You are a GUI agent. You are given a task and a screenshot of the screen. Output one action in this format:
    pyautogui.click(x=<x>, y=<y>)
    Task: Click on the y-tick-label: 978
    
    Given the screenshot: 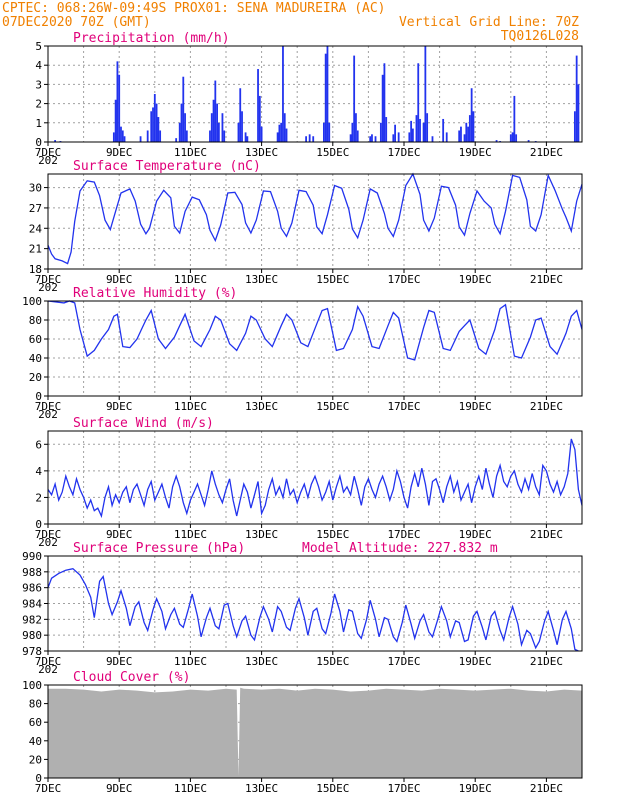 What is the action you would take?
    pyautogui.click(x=32, y=651)
    